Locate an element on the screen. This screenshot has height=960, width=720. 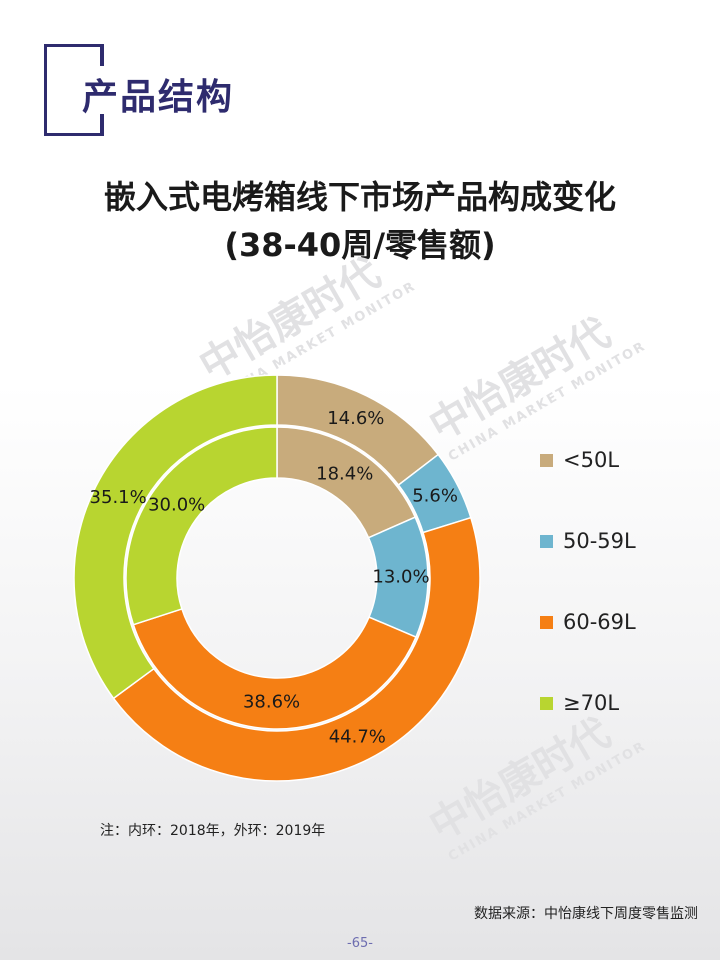
inner-label-50-59l: 13.0% is located at coordinates (400, 577).